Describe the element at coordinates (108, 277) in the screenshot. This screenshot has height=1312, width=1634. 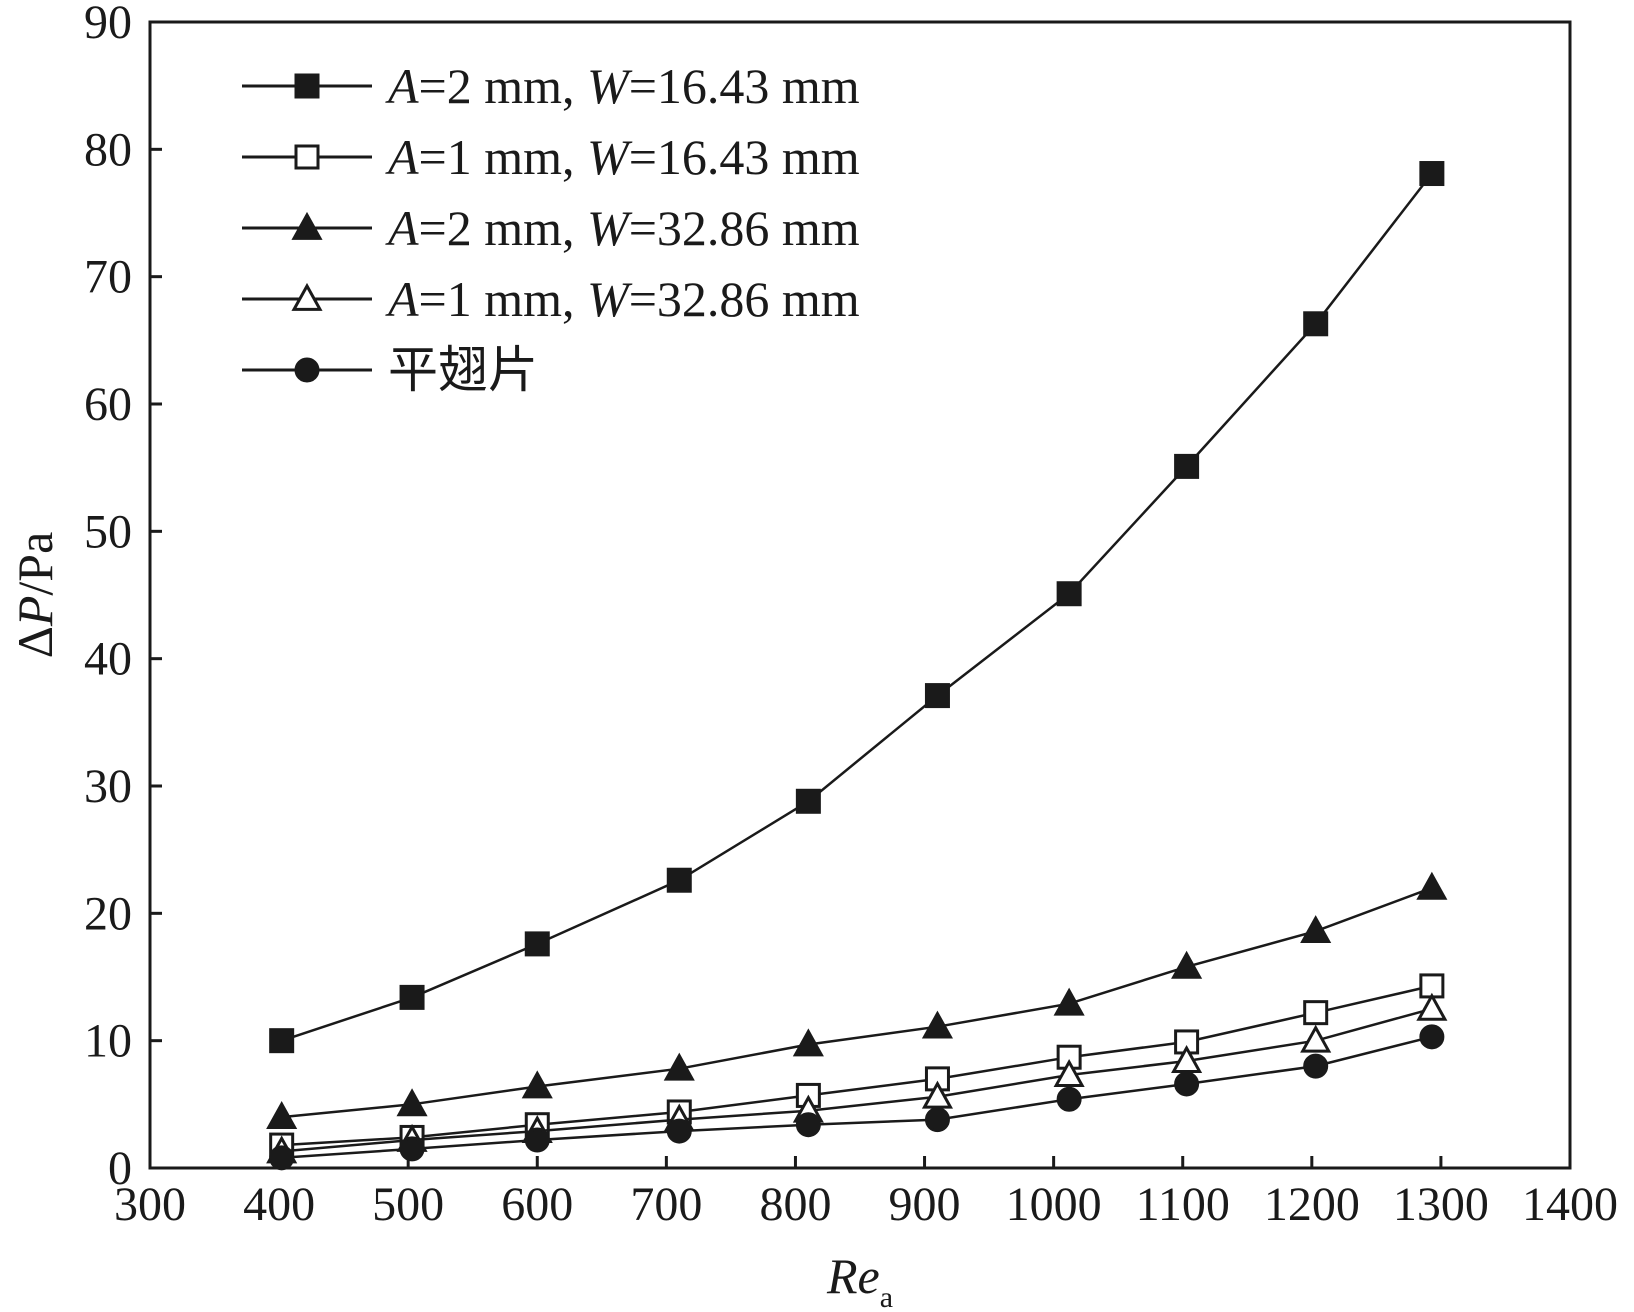
I see `y-tick-label: 70` at that location.